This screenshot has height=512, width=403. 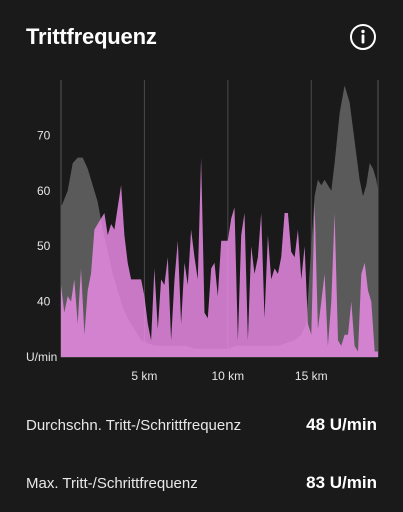 What do you see at coordinates (44, 191) in the screenshot?
I see `y-tick-label: 60` at bounding box center [44, 191].